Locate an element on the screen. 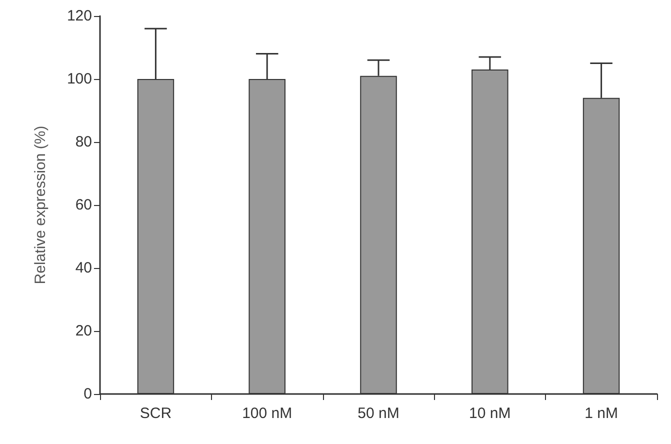  x-tick-label: 1 nM is located at coordinates (601, 413).